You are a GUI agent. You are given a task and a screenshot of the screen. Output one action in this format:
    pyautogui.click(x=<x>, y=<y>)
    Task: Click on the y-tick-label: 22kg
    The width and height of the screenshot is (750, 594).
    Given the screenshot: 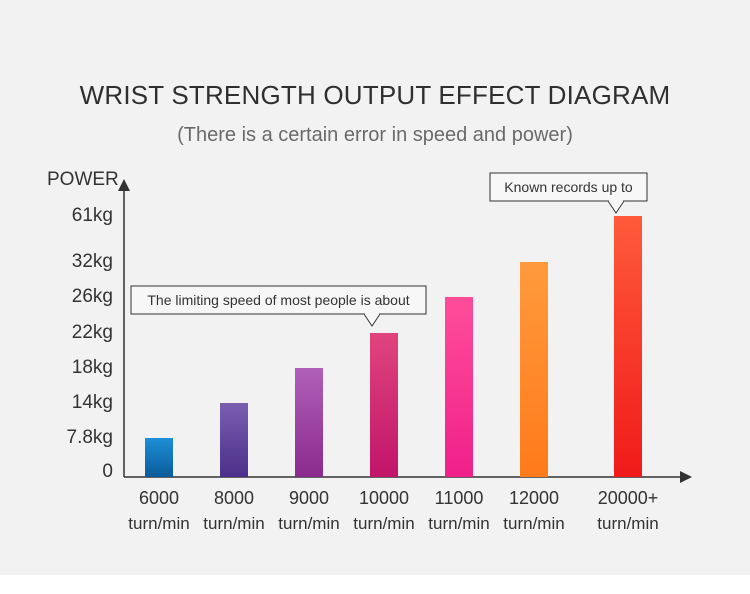 What is the action you would take?
    pyautogui.click(x=92, y=332)
    